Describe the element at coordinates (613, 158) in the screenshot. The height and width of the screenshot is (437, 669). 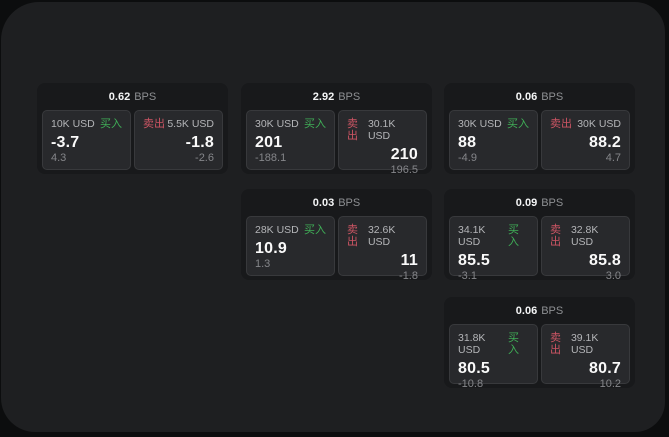
I see `sell-delta: 4.7` at that location.